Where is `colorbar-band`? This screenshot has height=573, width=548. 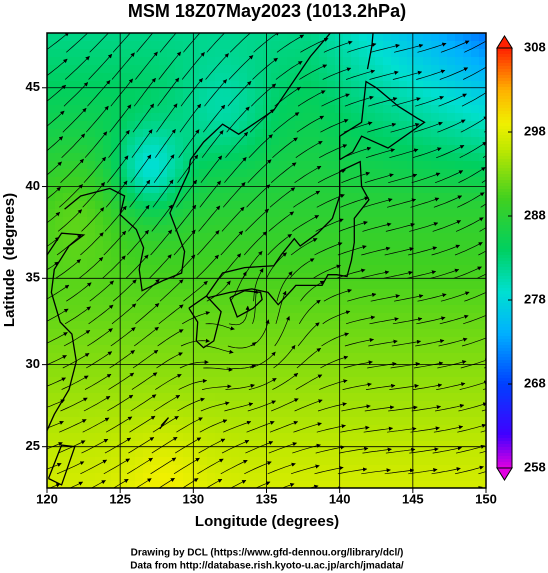
colorbar-band is located at coordinates (504, 80).